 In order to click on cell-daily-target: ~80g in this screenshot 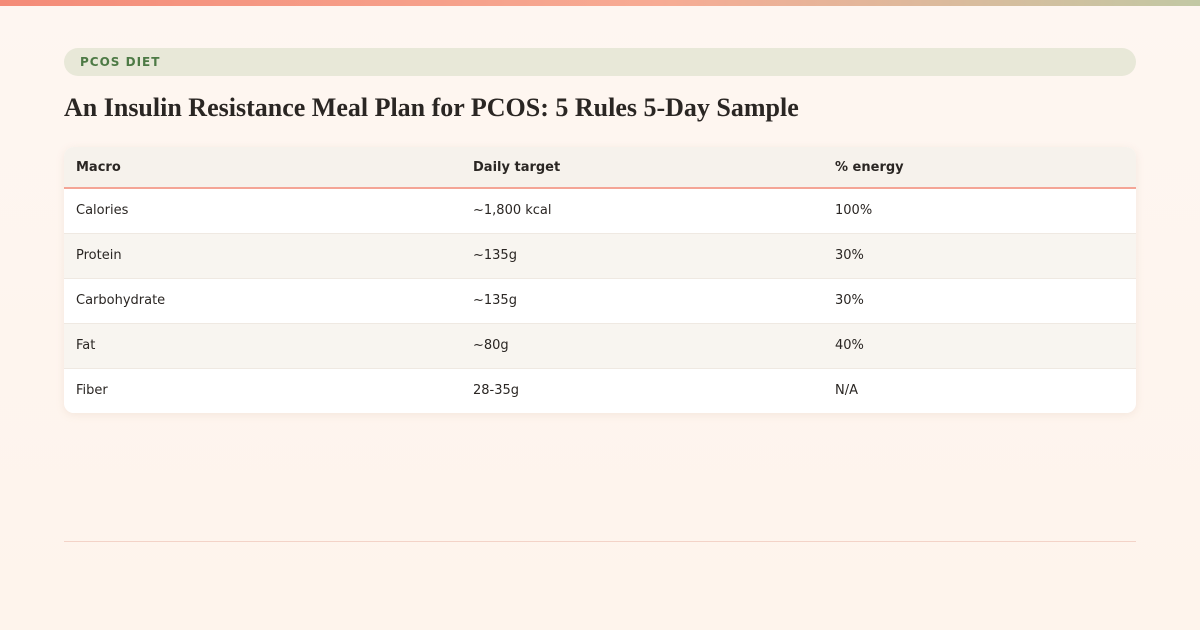, I will do `click(642, 345)`.